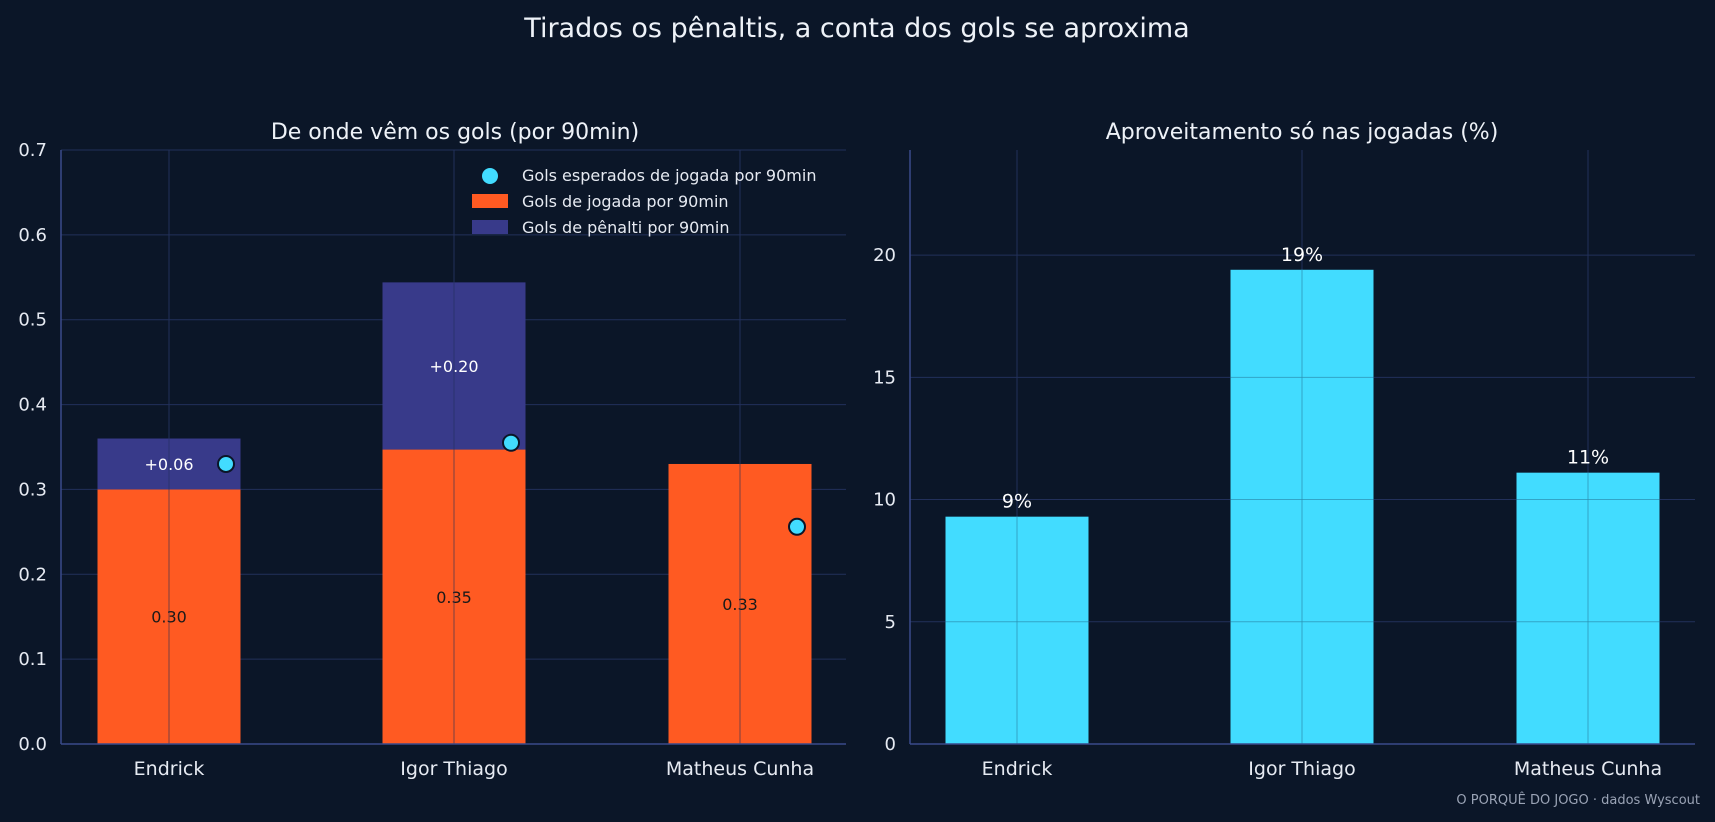  What do you see at coordinates (32, 574) in the screenshot?
I see `y-tick-label: 0.2` at bounding box center [32, 574].